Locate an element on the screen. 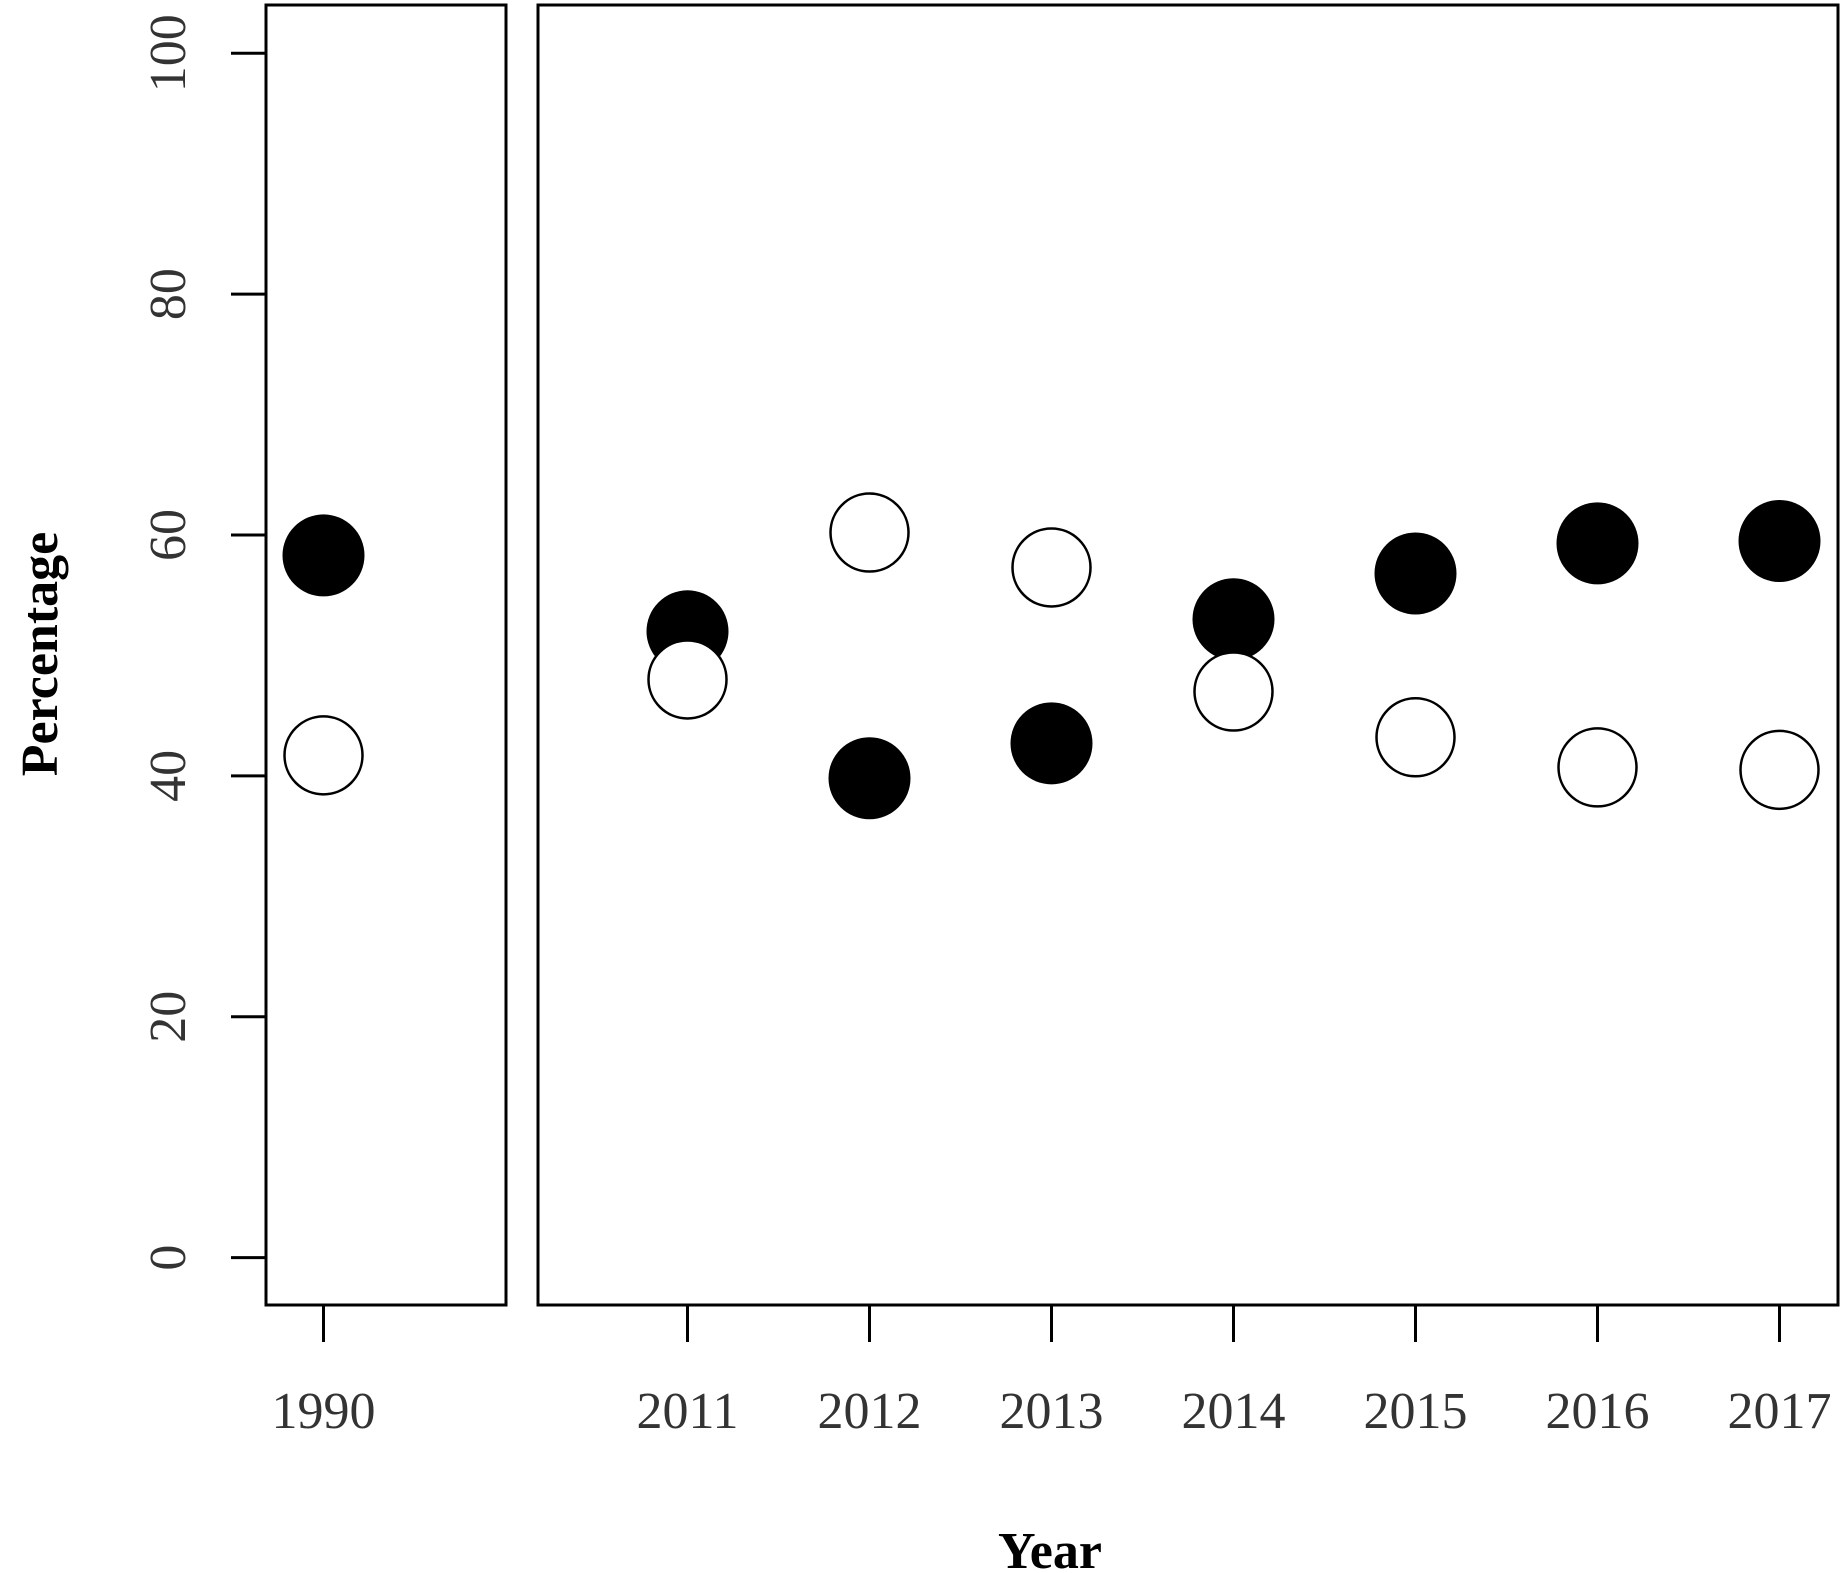 This screenshot has width=1841, height=1573. x-tick-label-2014: 2014 is located at coordinates (1234, 1411).